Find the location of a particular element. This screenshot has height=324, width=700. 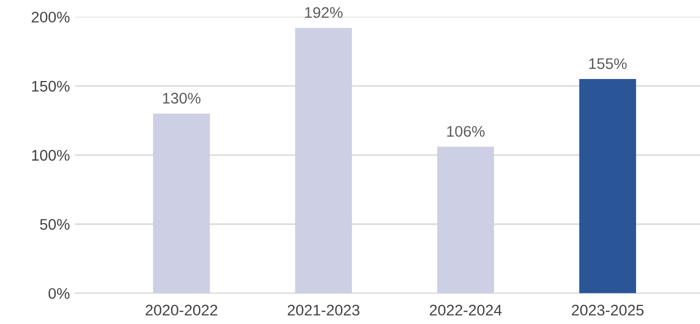

data-label: 192% is located at coordinates (324, 12).